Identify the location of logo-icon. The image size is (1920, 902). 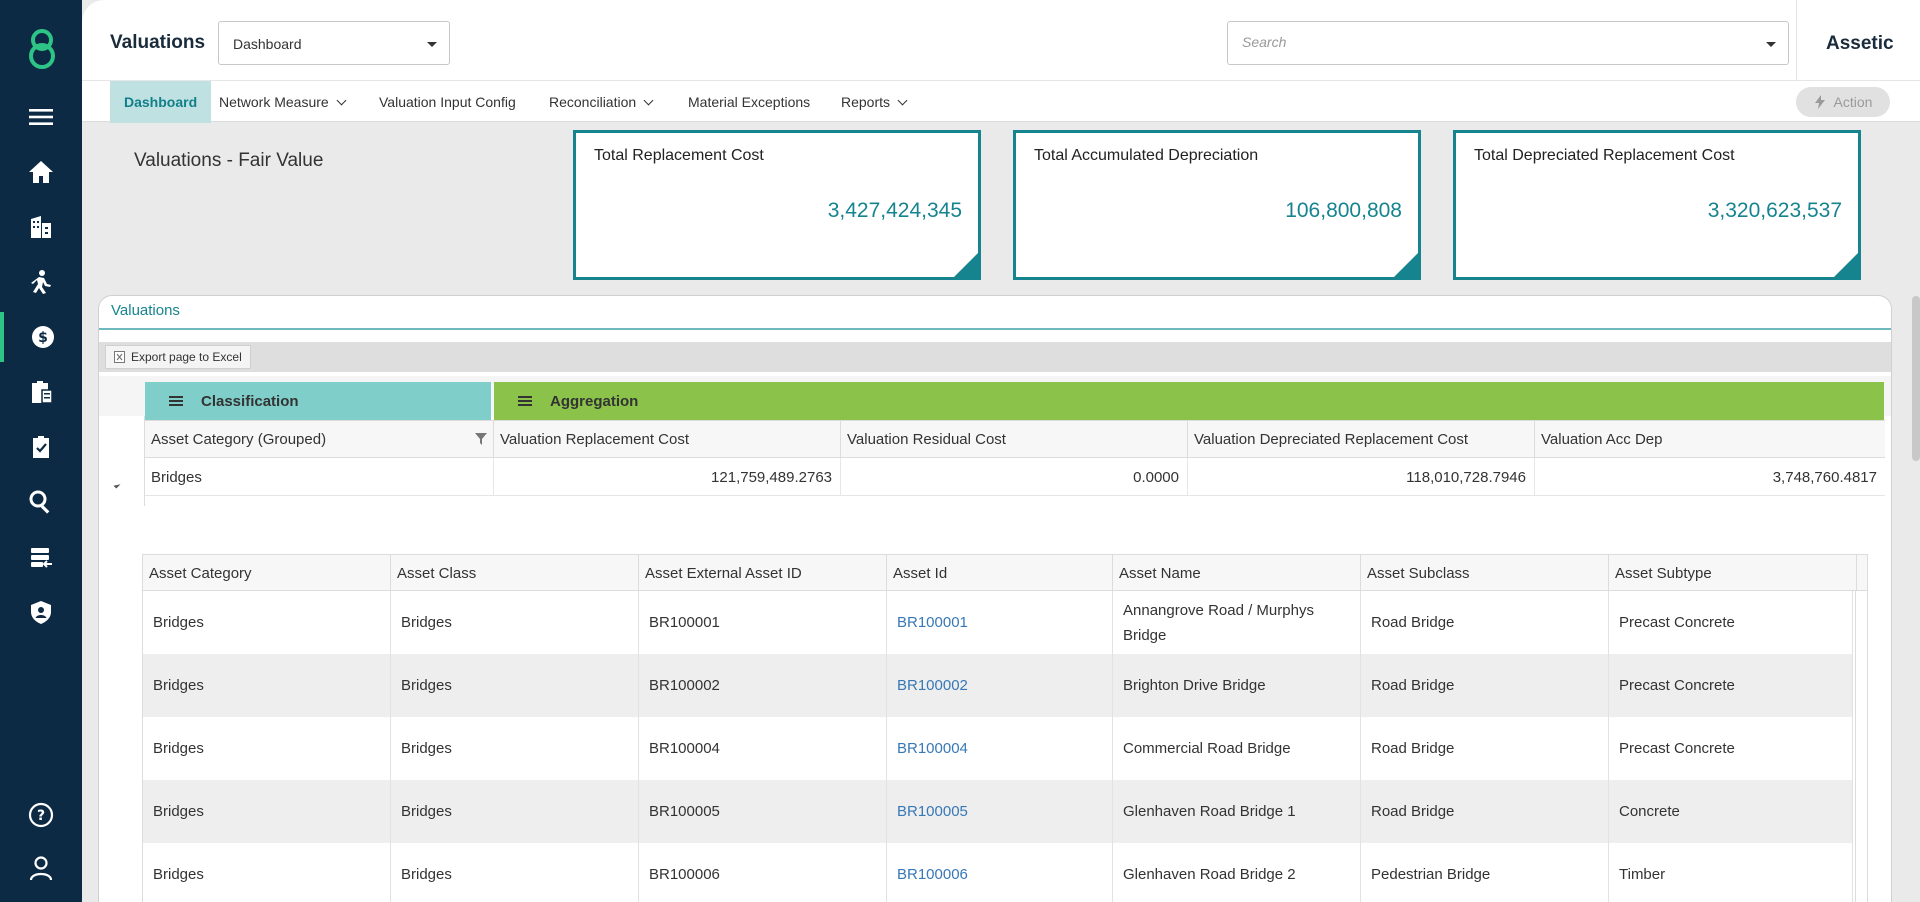
(42, 48).